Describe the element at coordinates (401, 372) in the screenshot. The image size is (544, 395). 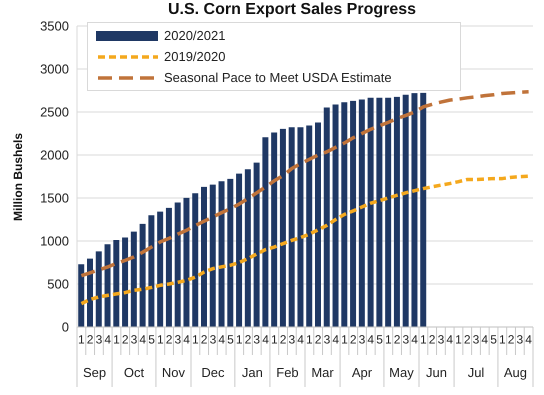
I see `text: May` at that location.